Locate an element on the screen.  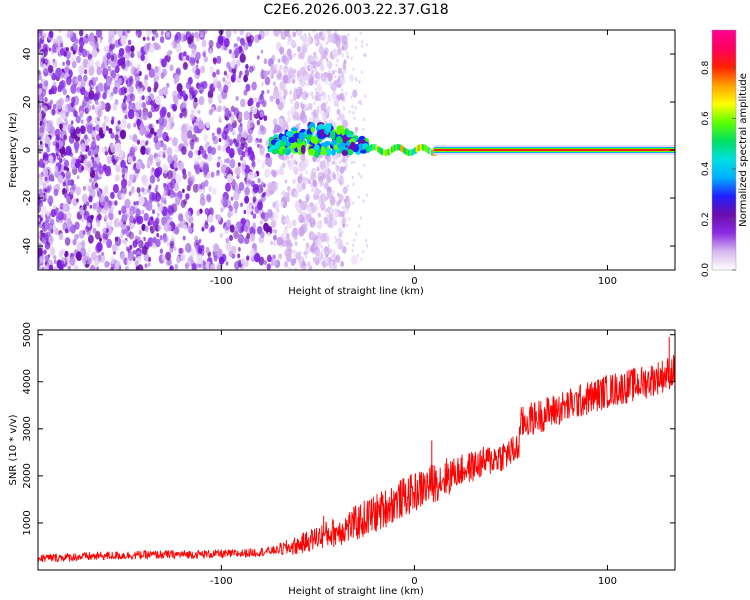
colorbar-tick-label: 0.0 is located at coordinates (706, 270).